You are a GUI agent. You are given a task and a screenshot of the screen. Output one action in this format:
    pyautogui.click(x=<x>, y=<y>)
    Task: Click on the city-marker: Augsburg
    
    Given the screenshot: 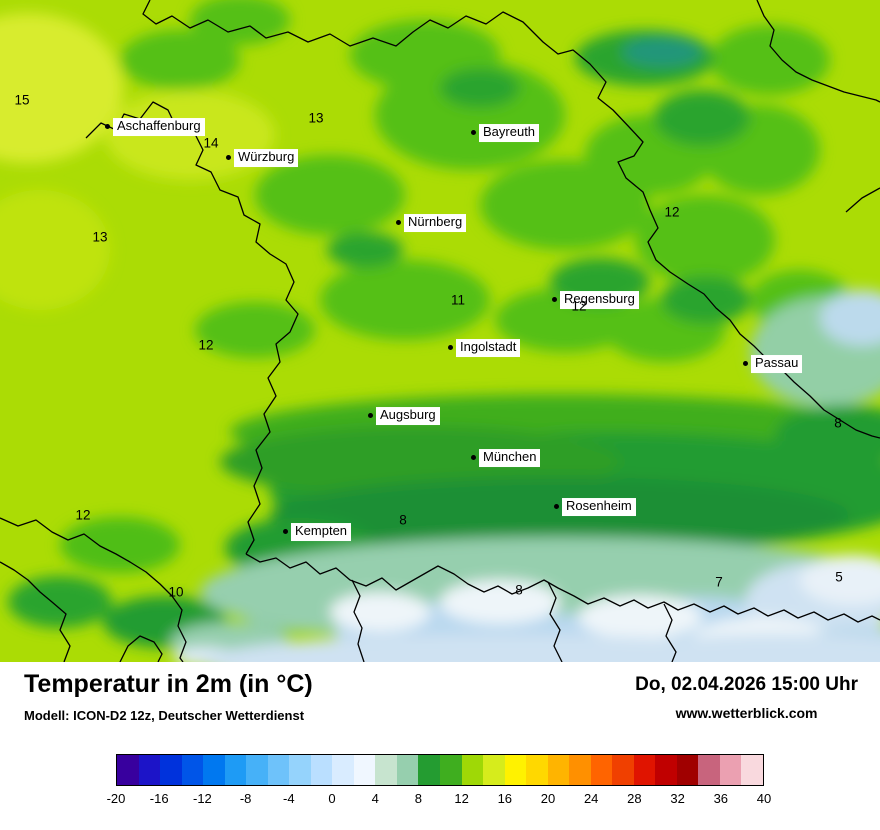 What is the action you would take?
    pyautogui.click(x=404, y=416)
    